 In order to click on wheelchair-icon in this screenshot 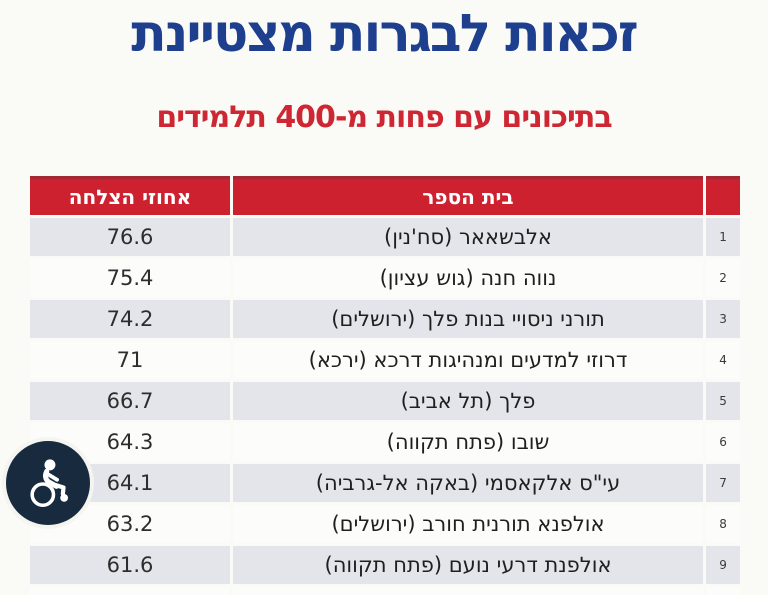, I will do `click(48, 483)`.